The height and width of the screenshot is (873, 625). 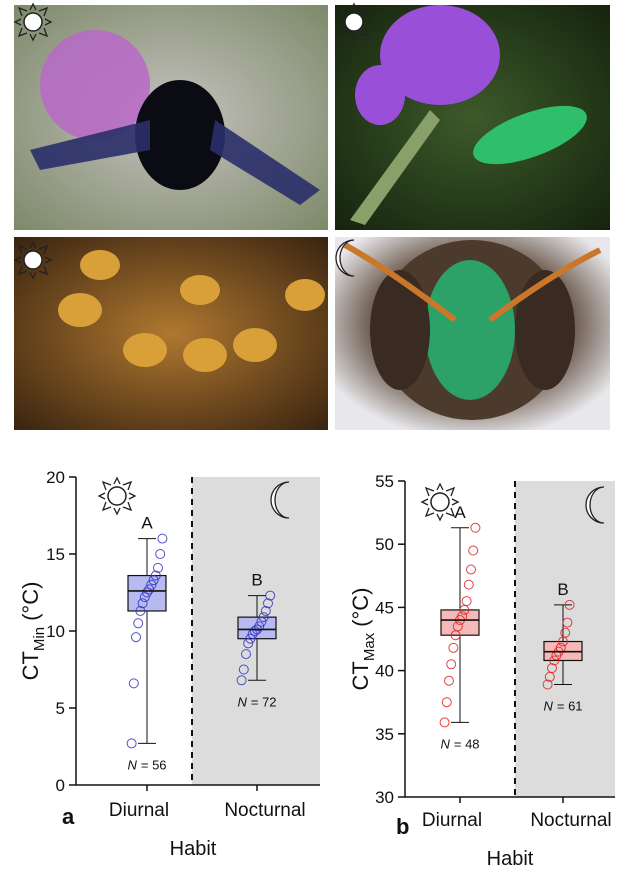 I want to click on y-axis-title-sub: Max, so click(x=369, y=646).